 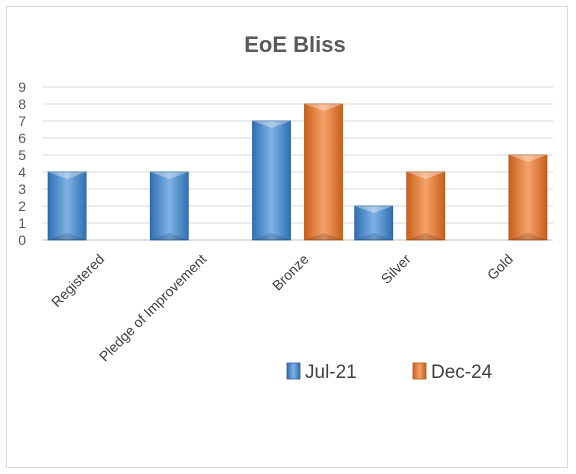 What do you see at coordinates (290, 272) in the screenshot?
I see `x-tick-label: Bronze` at bounding box center [290, 272].